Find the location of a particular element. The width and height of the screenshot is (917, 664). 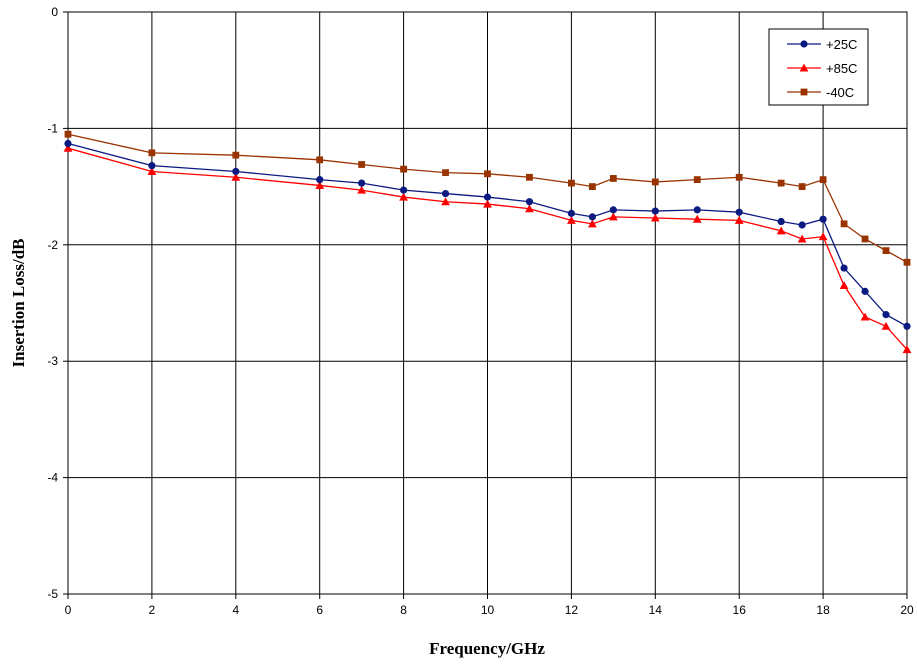

x-tick-label: 18 is located at coordinates (823, 610).